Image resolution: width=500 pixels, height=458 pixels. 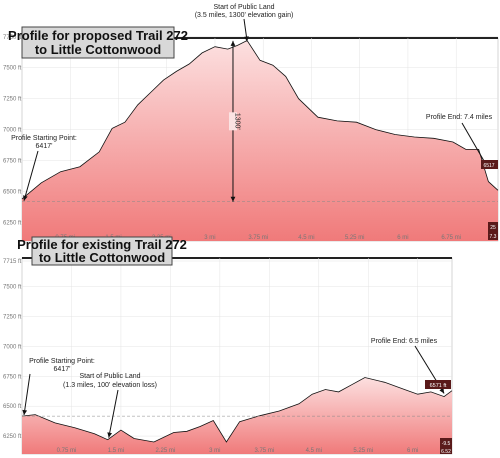 I want to click on proposed-corner-badge, so click(x=489, y=164).